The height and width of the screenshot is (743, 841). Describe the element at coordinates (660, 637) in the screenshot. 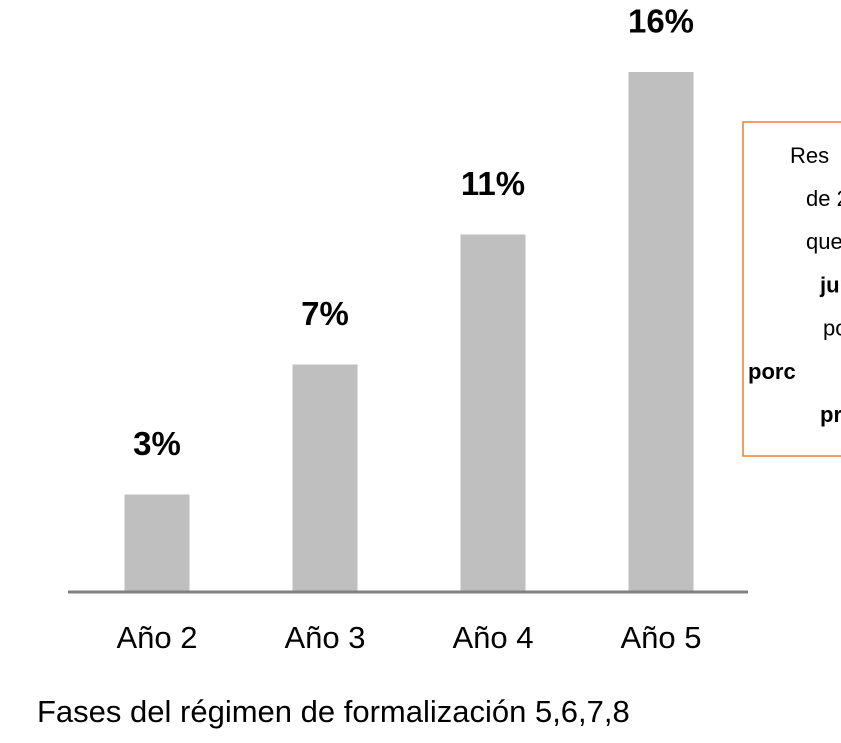

I see `x-tick-label: Año 5` at that location.